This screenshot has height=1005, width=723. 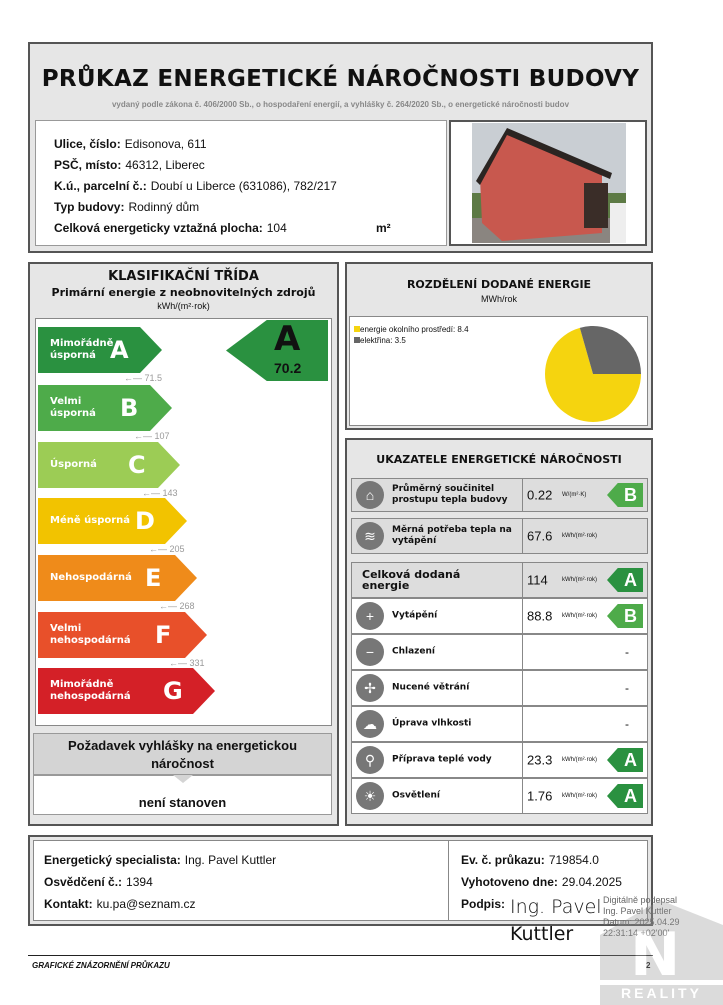 I want to click on classification-title: KLASIFIKAČNÍ TŘÍDA, so click(x=183, y=276).